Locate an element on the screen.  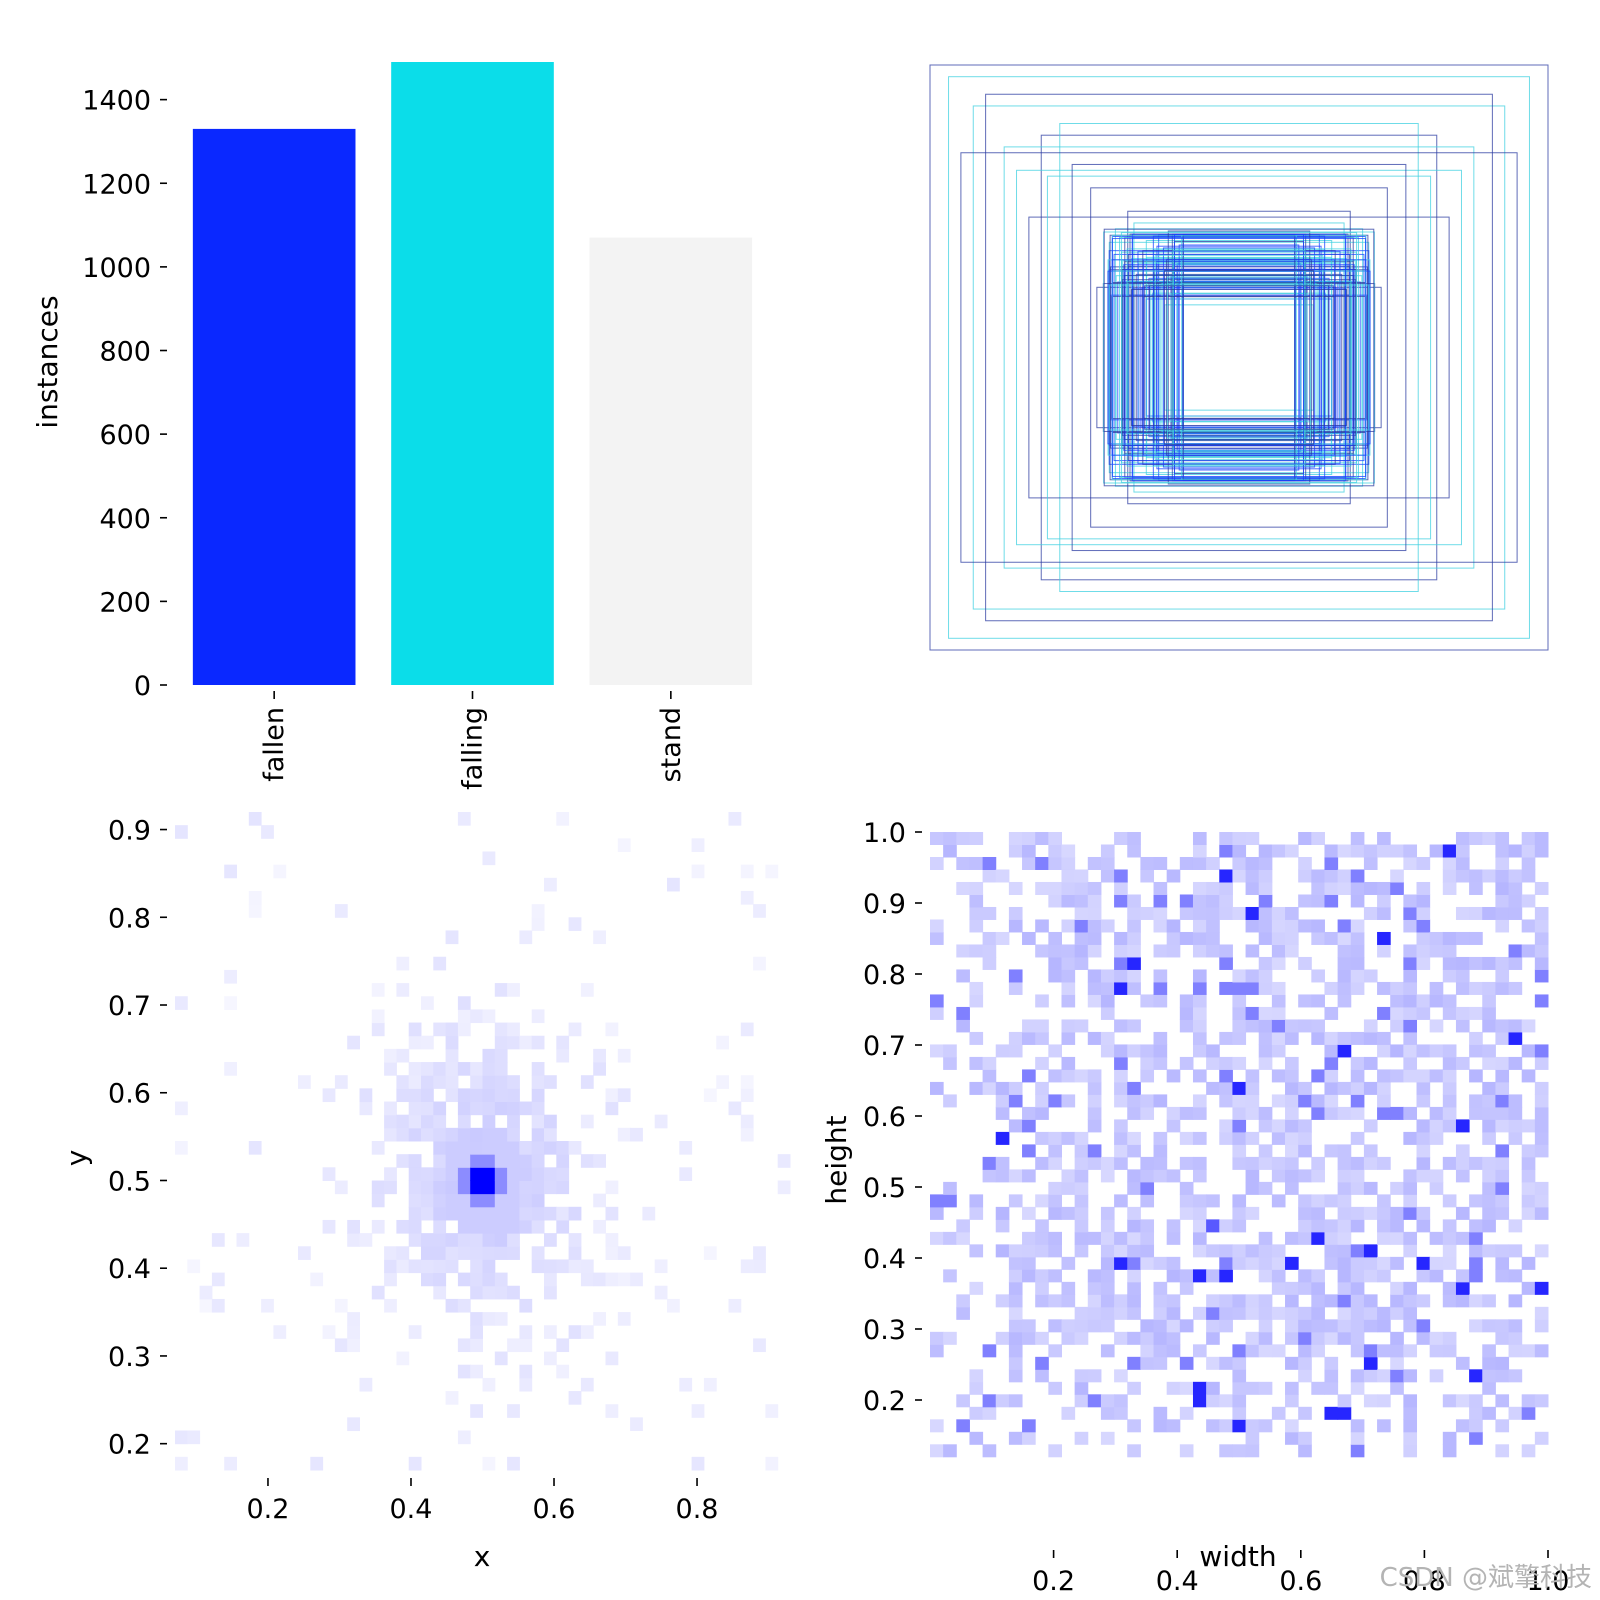
box-outline is located at coordinates (1239, 357).